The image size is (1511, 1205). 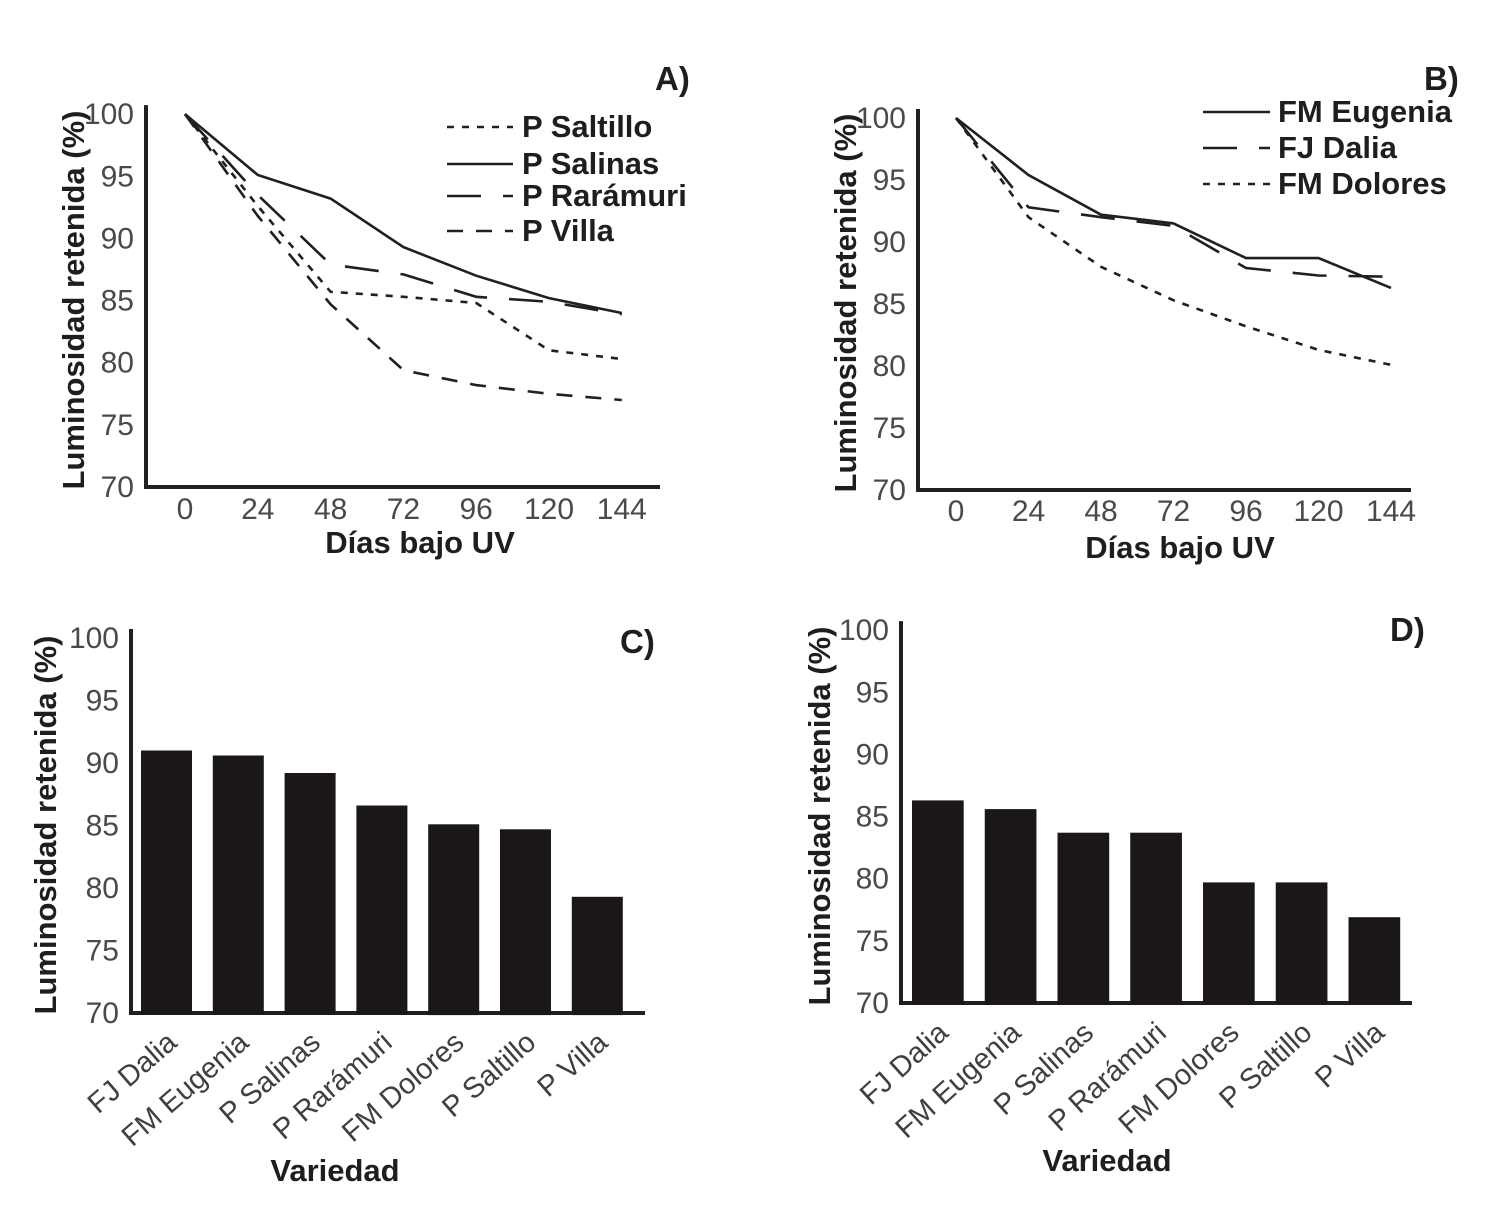 What do you see at coordinates (1173, 197) in the screenshot?
I see `series-line-fj-dalia` at bounding box center [1173, 197].